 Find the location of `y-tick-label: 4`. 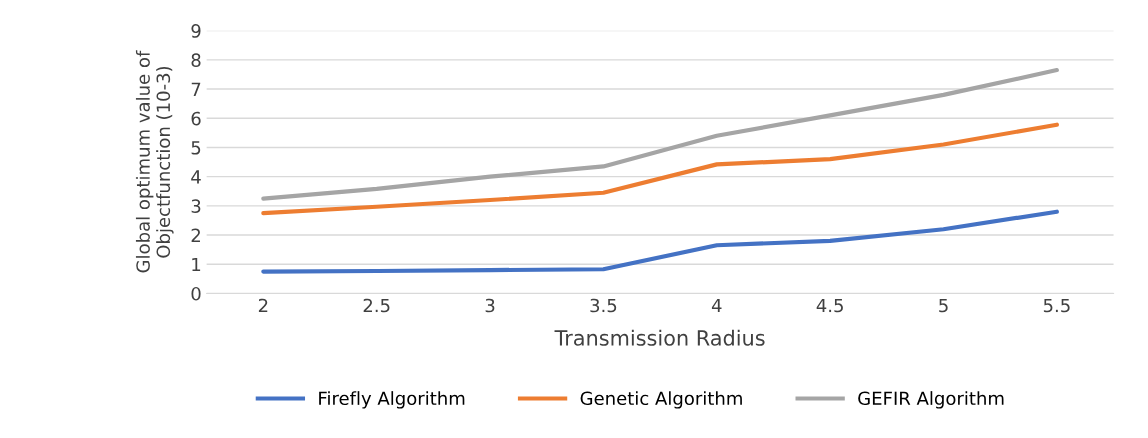

y-tick-label: 4 is located at coordinates (196, 177).